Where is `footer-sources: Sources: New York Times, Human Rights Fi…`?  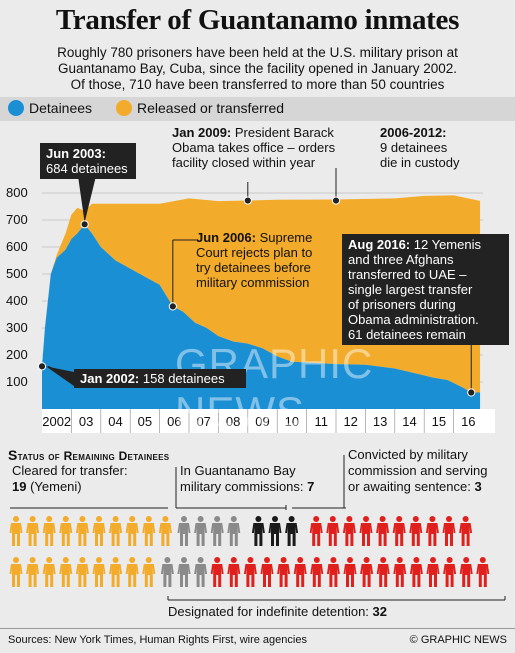
footer-sources: Sources: New York Times, Human Rights Fi… is located at coordinates (157, 640).